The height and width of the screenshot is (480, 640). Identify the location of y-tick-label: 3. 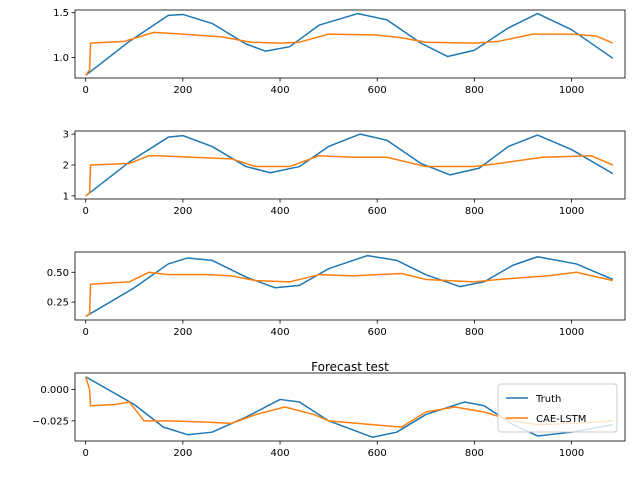
(66, 135).